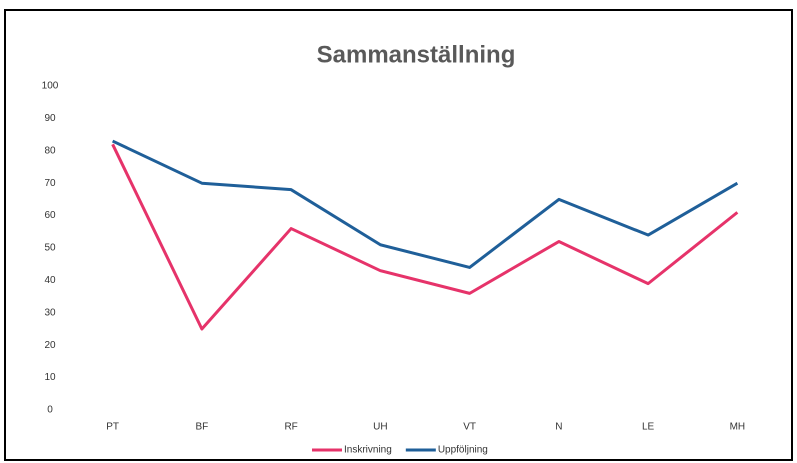 This screenshot has width=797, height=463. What do you see at coordinates (368, 450) in the screenshot?
I see `legend-label: Inskrivning` at bounding box center [368, 450].